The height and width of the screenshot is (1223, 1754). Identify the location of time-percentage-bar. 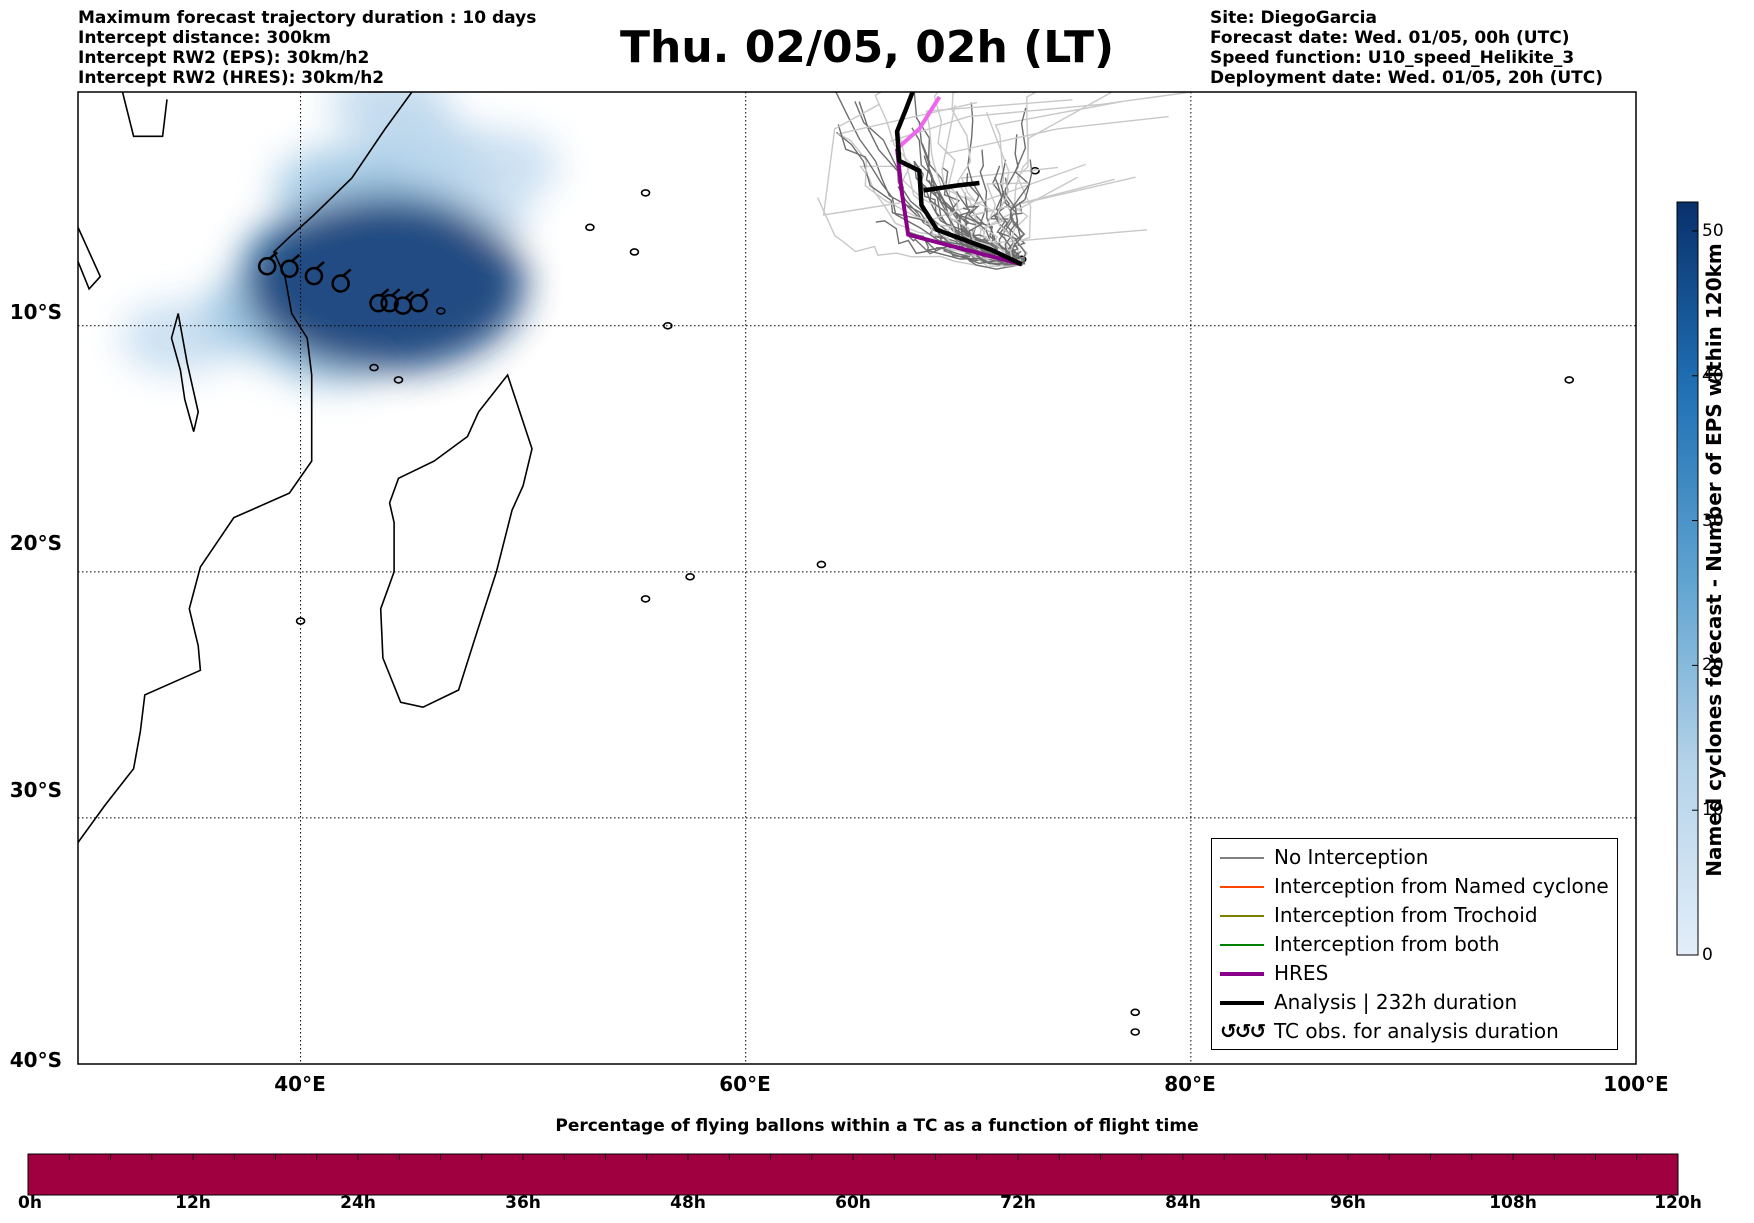
(853, 1174).